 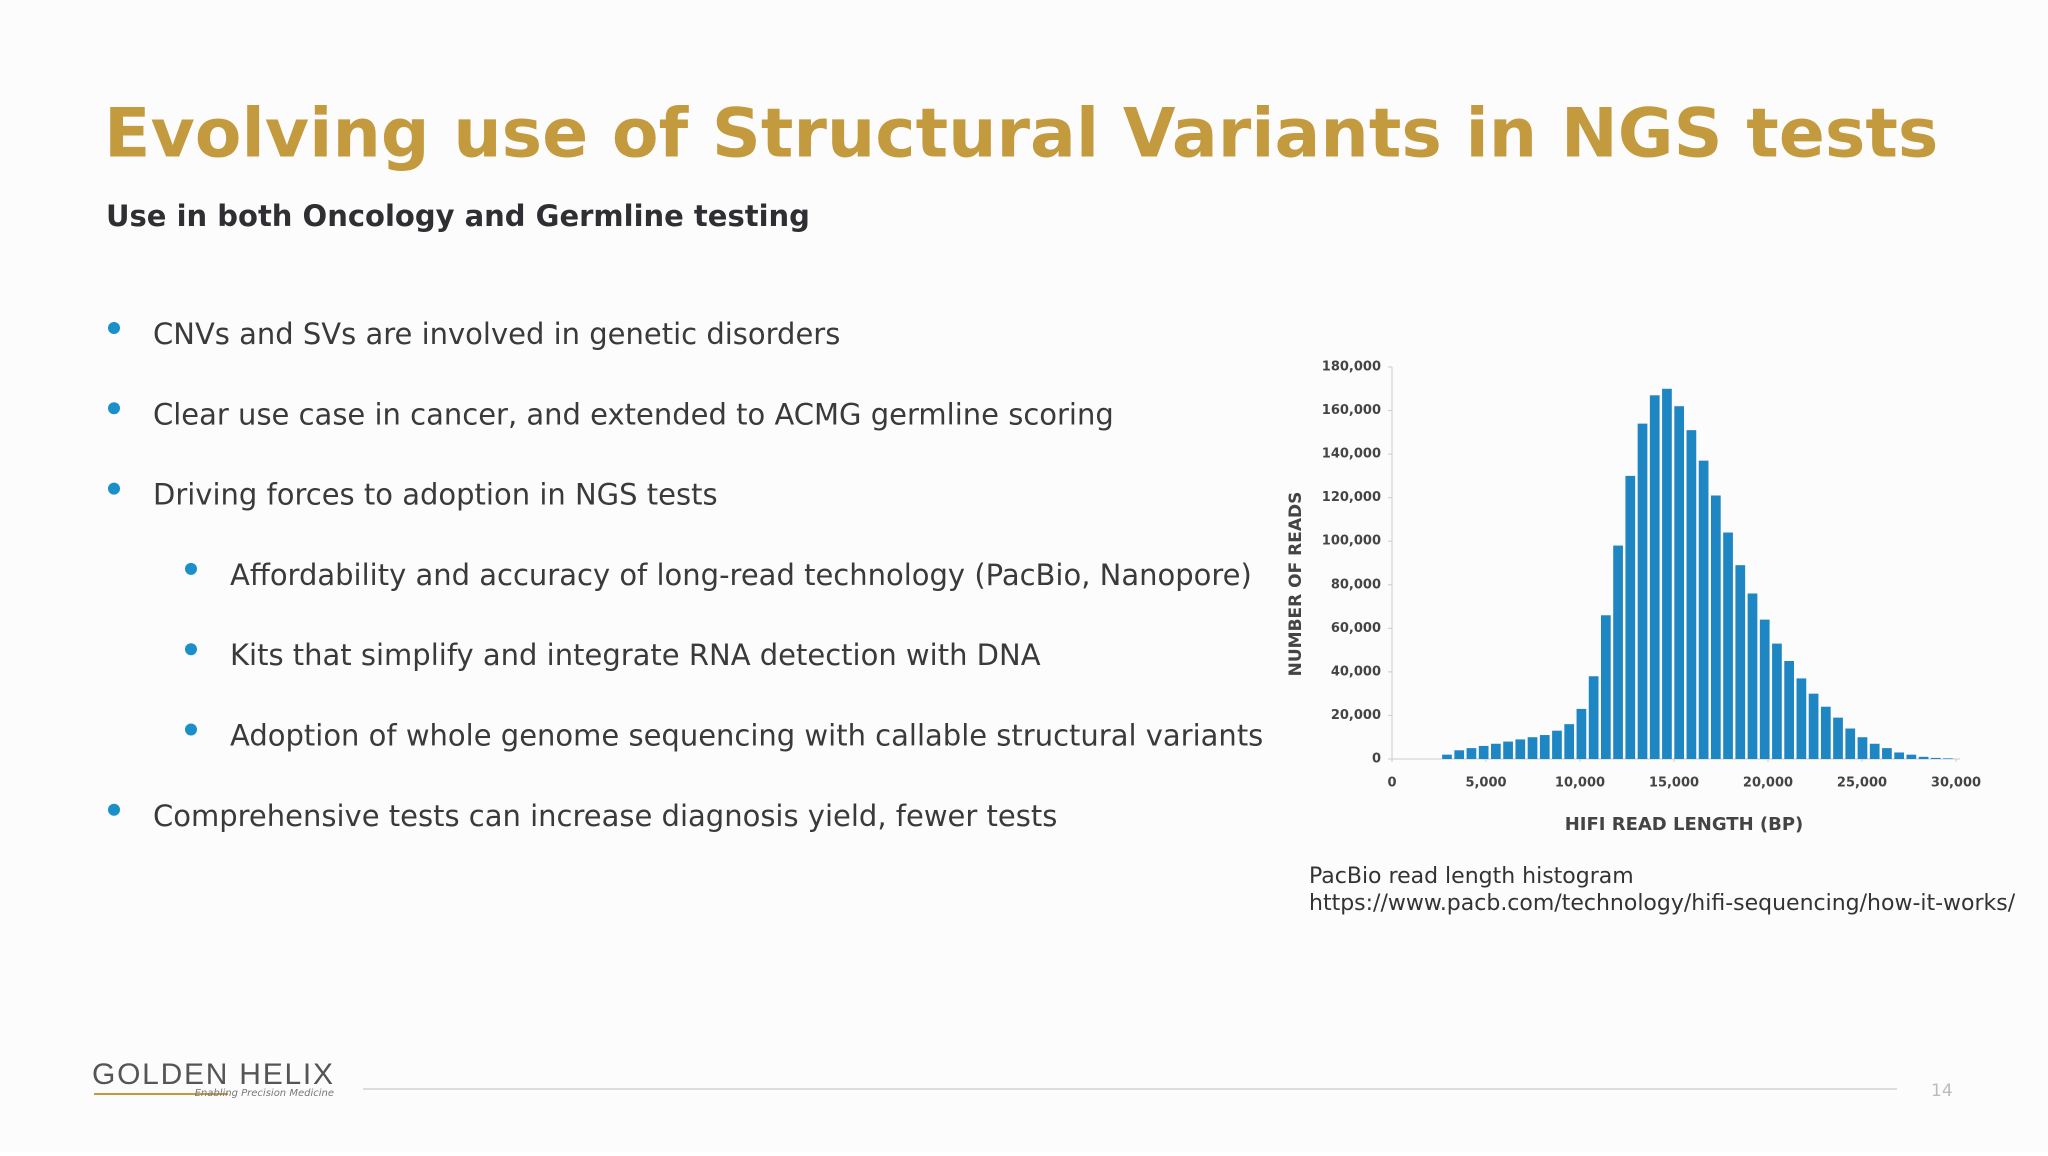 What do you see at coordinates (1356, 671) in the screenshot?
I see `y-tick-label: 40,000` at bounding box center [1356, 671].